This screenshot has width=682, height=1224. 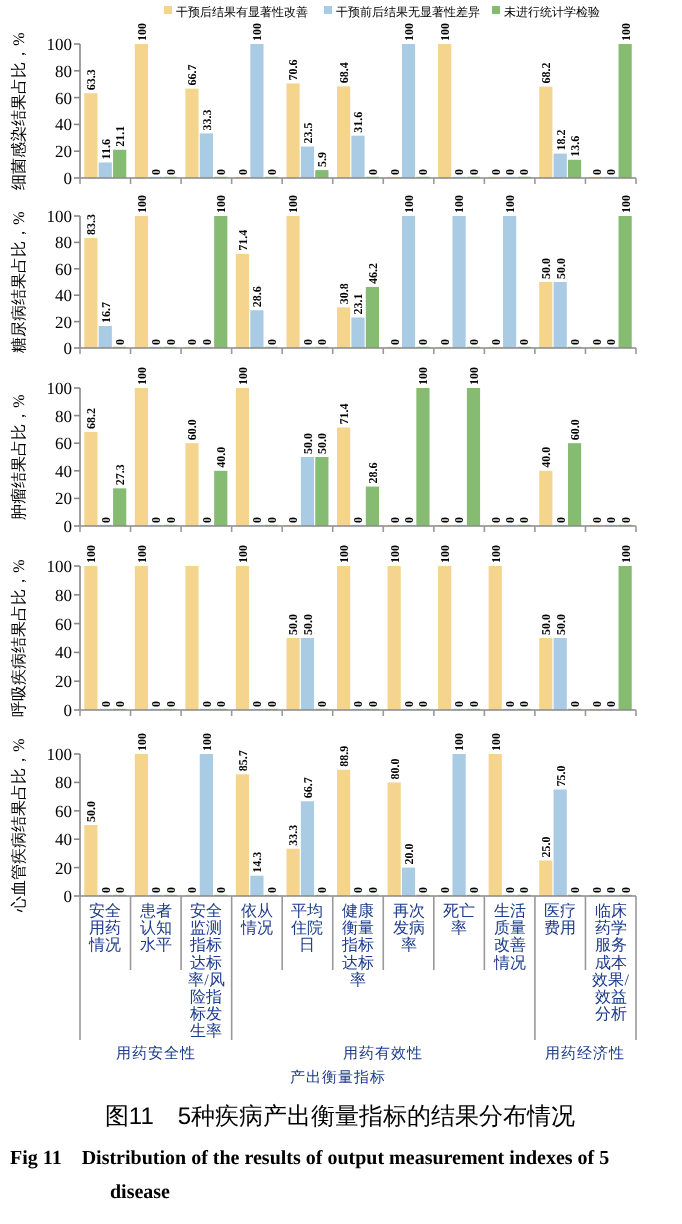 What do you see at coordinates (459, 920) in the screenshot?
I see `x-tick-label: 死亡率` at bounding box center [459, 920].